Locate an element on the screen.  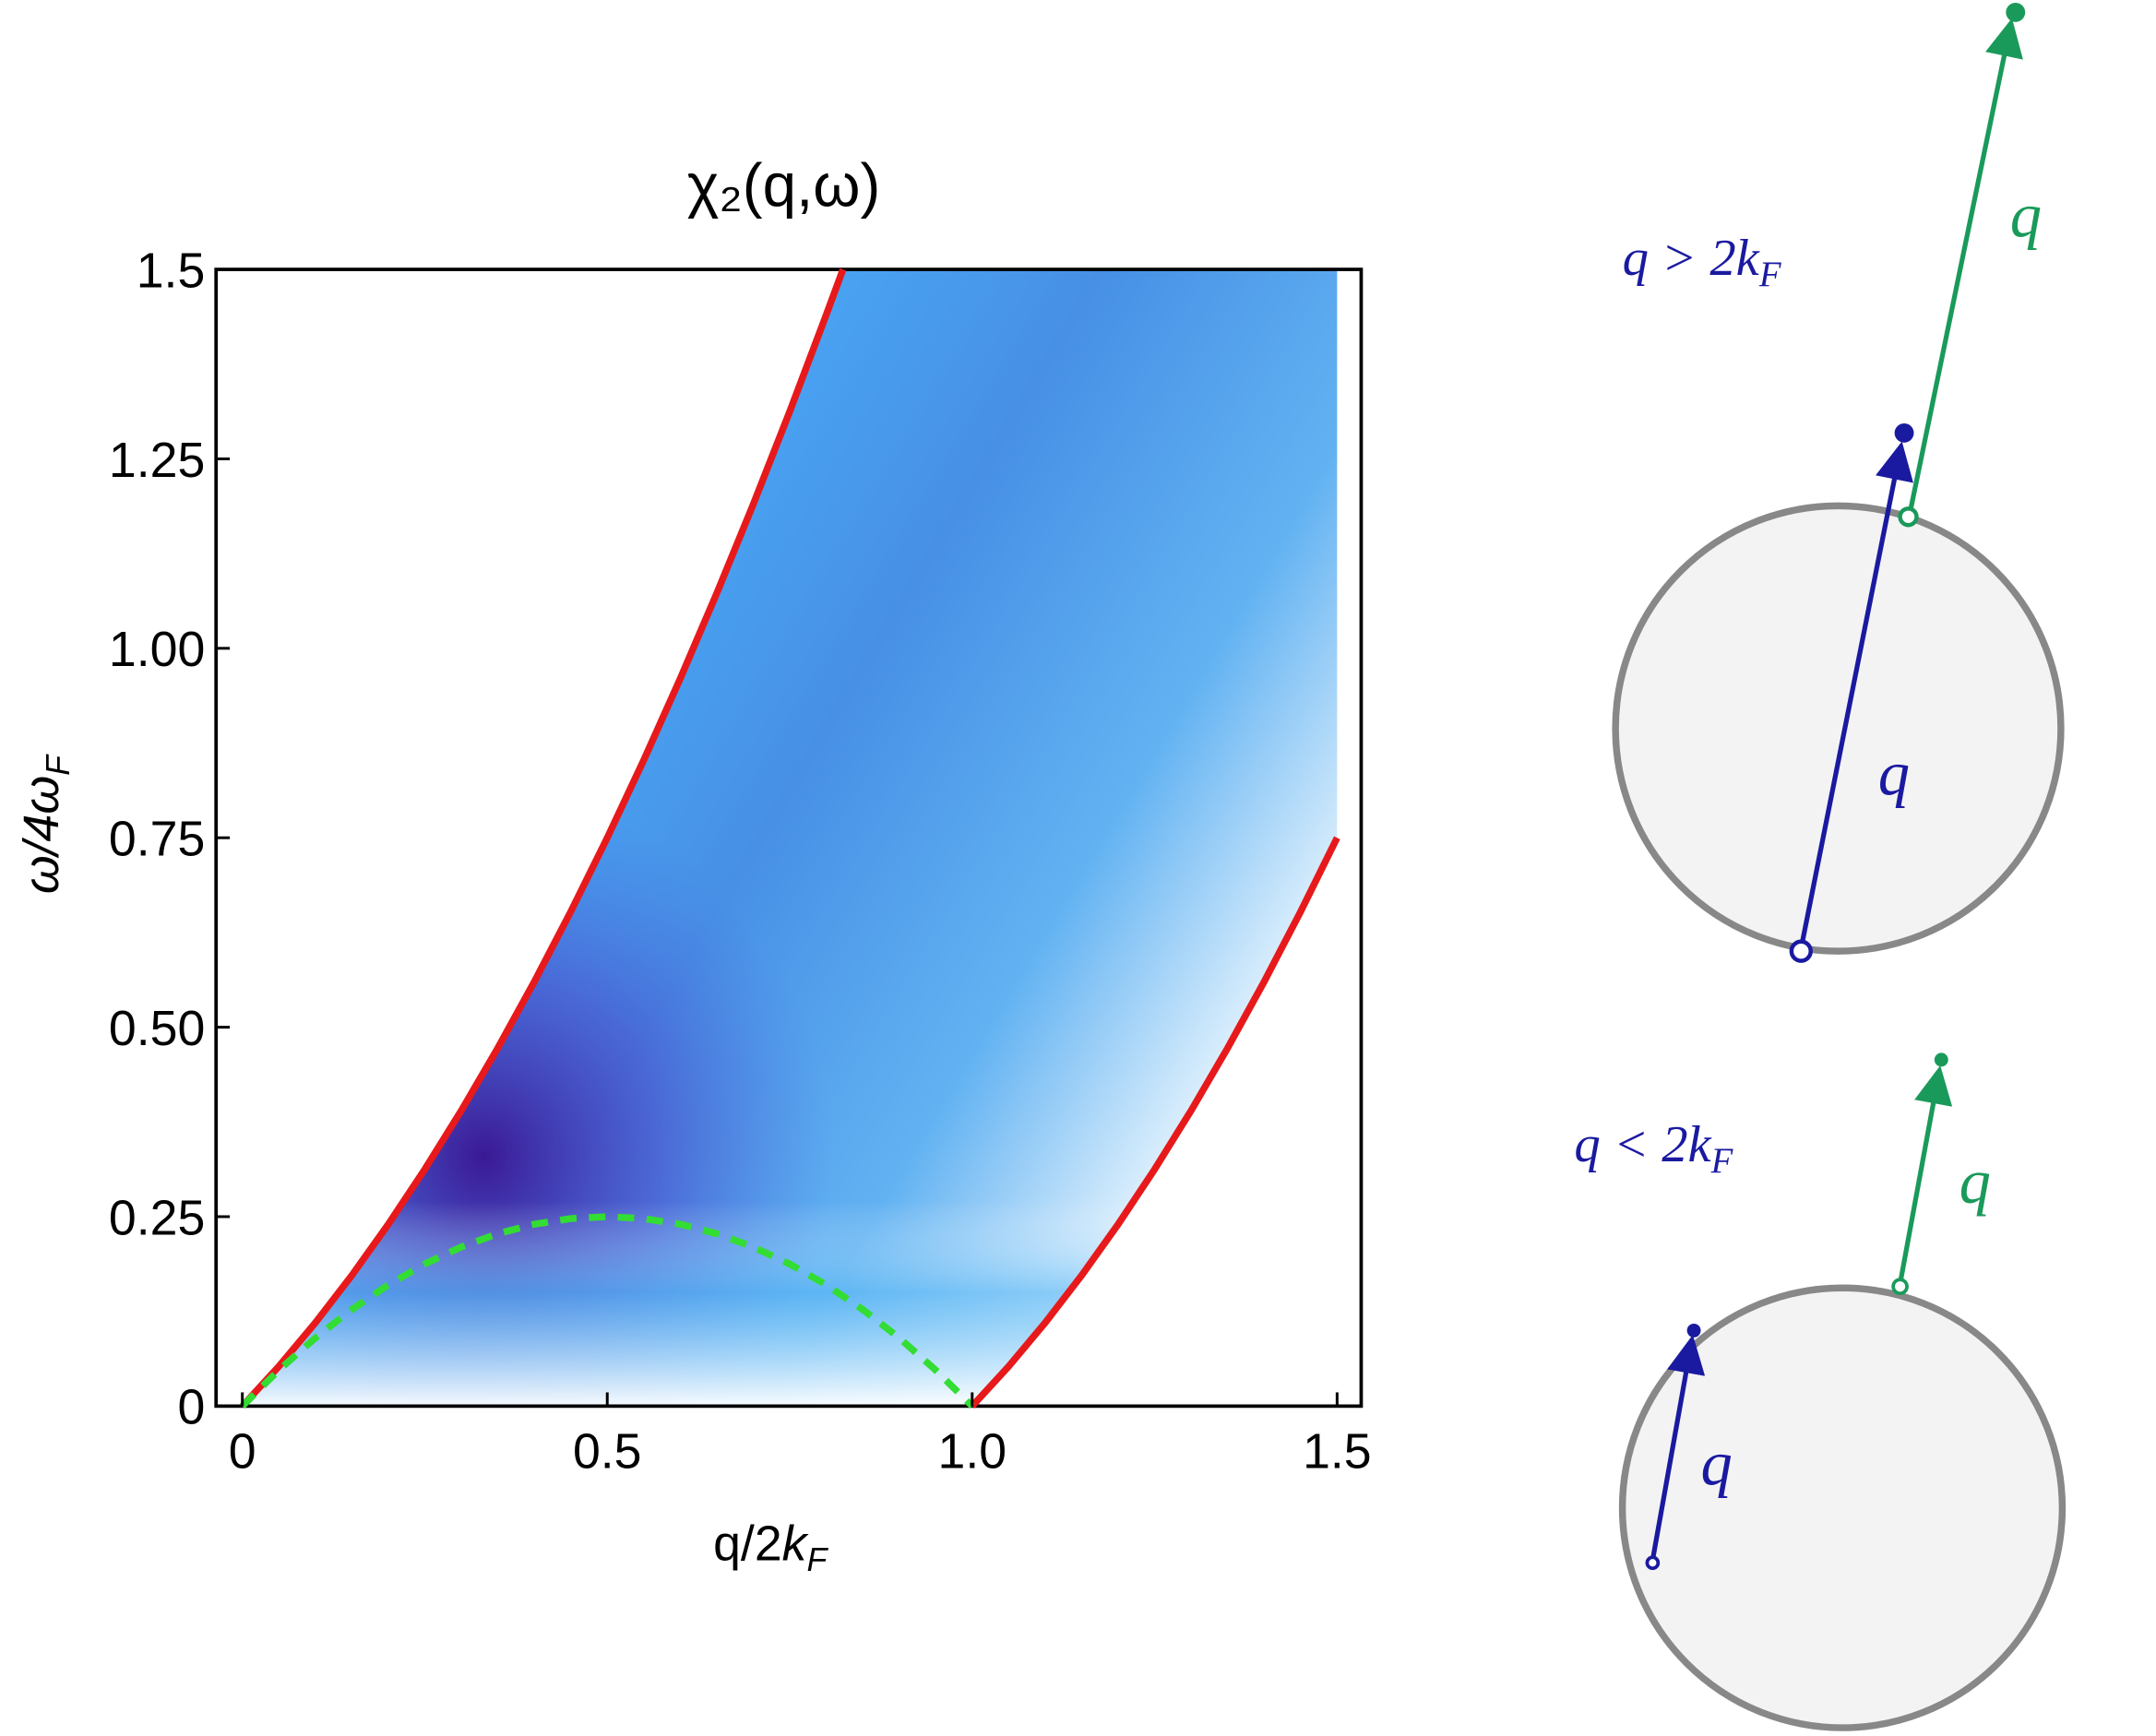
y-axis-label: ω/4ωF is located at coordinates (46, 824).